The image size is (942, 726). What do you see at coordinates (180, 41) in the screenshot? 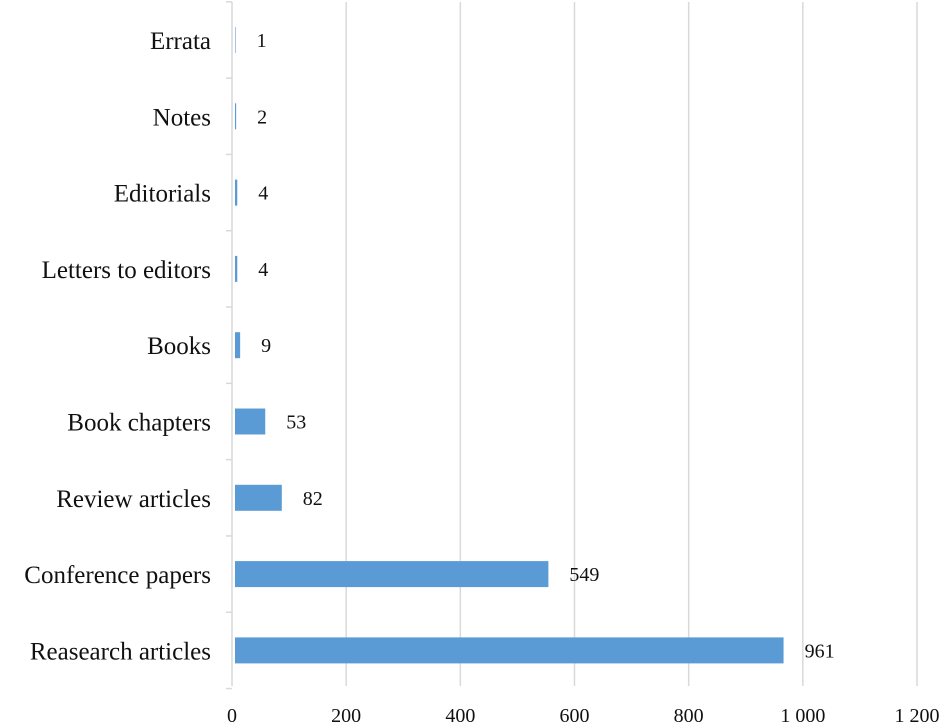
I see `category-label-1: Errata` at bounding box center [180, 41].